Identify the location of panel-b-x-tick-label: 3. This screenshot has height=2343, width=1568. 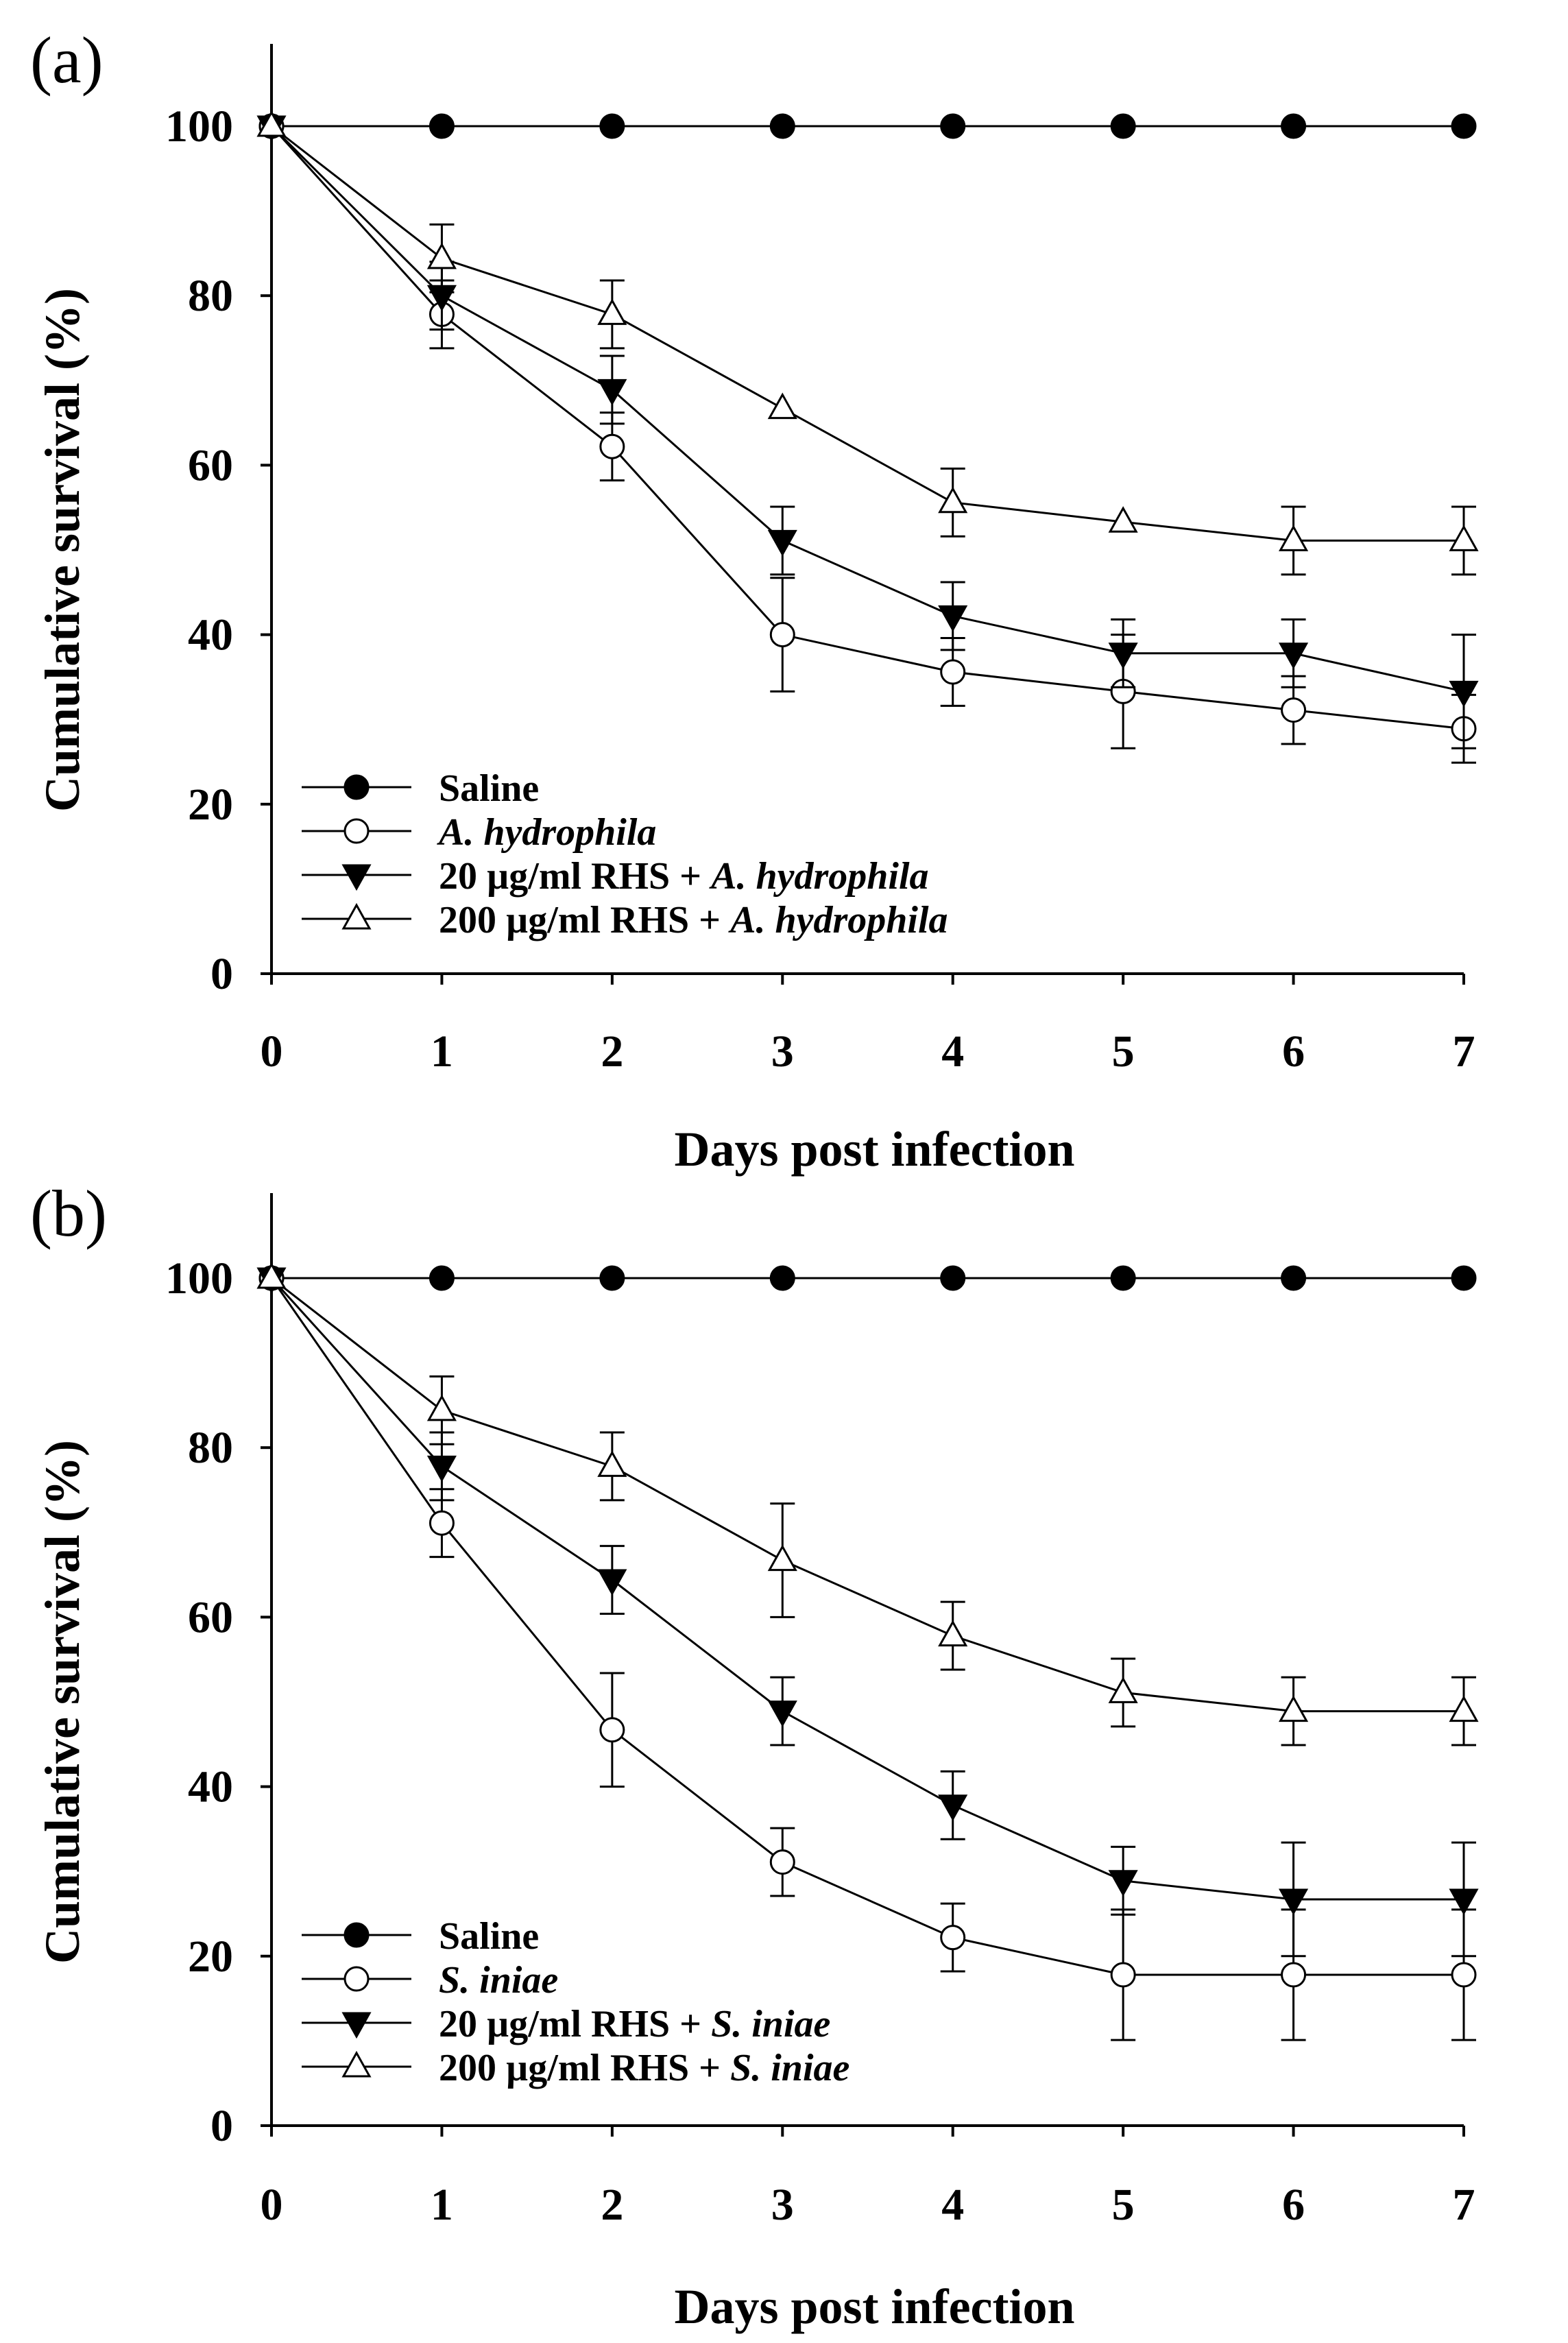
(783, 2205).